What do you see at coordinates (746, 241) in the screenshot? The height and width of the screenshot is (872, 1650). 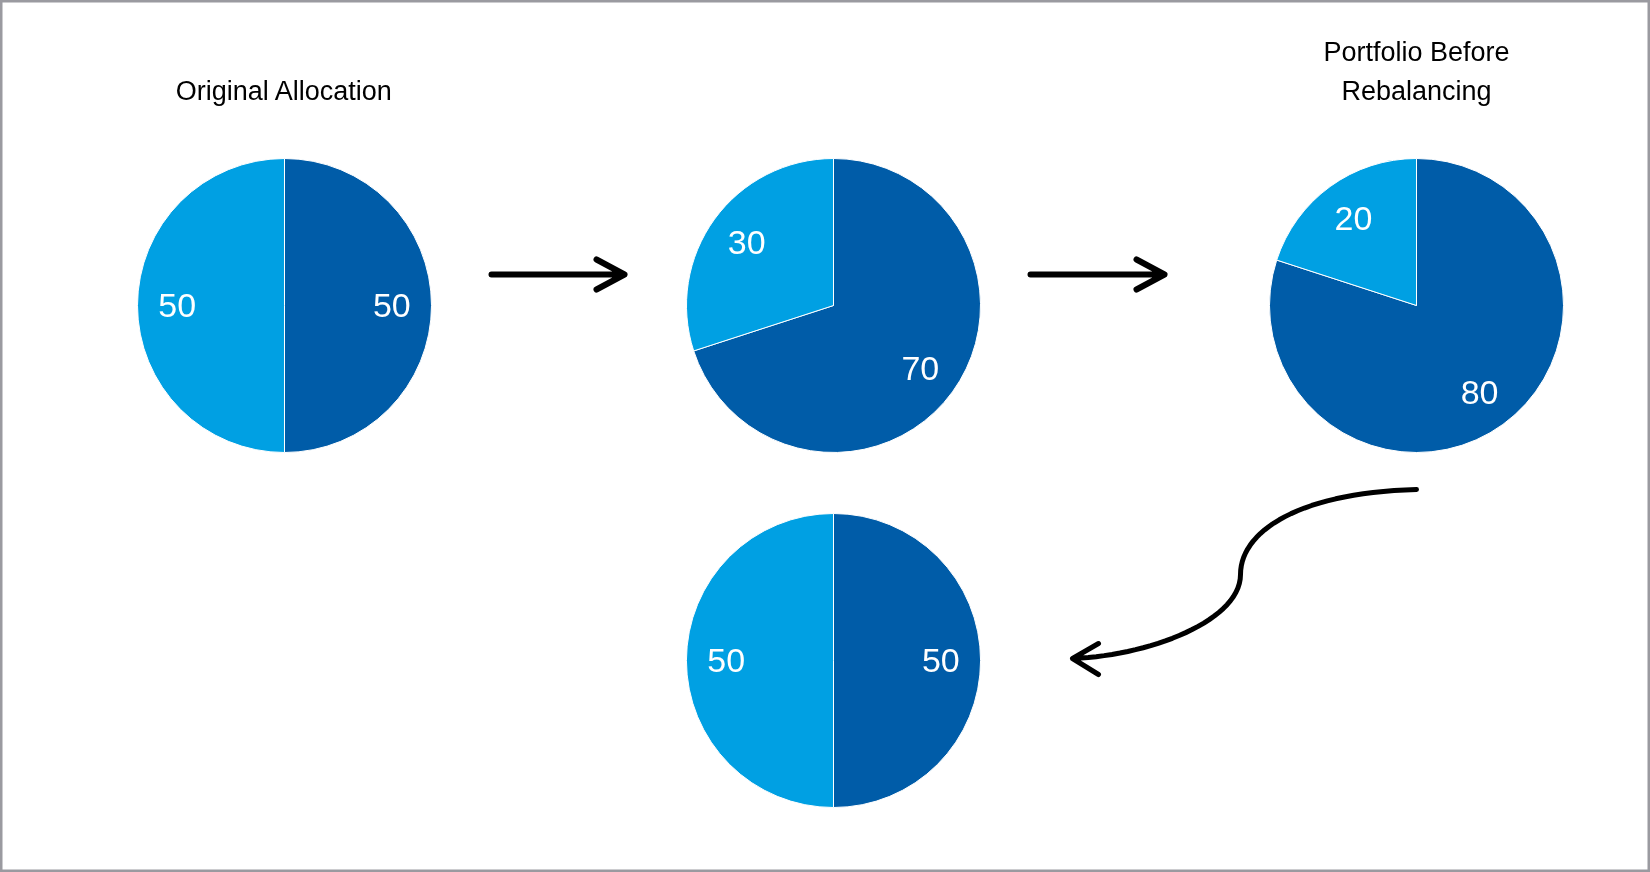 I see `data-label: 30` at bounding box center [746, 241].